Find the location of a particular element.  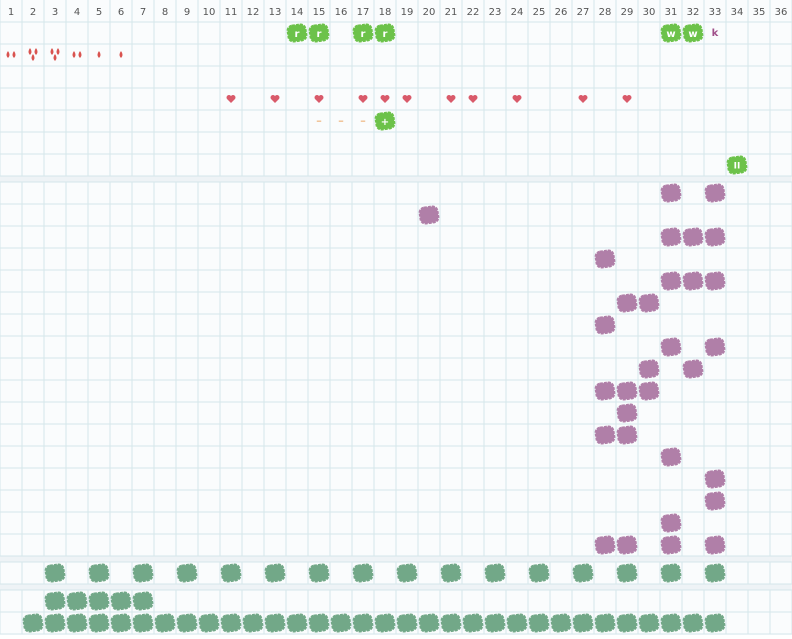

column-number: 15 is located at coordinates (319, 12).